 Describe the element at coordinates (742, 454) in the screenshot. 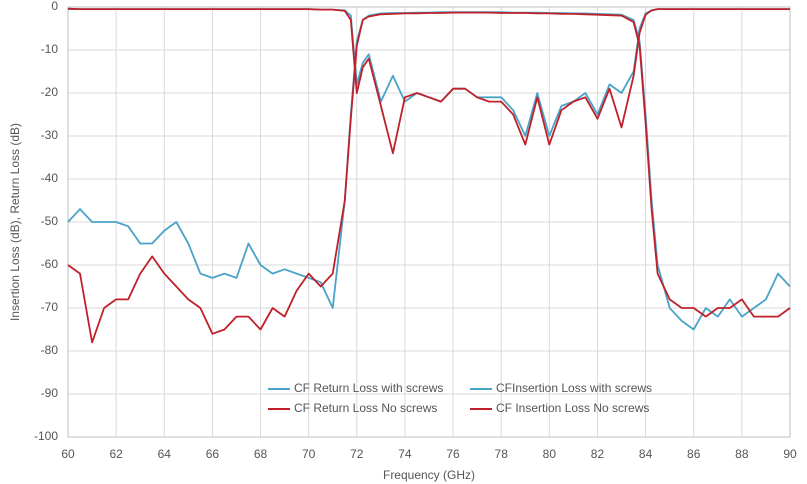

I see `x-tick-label: 88` at that location.